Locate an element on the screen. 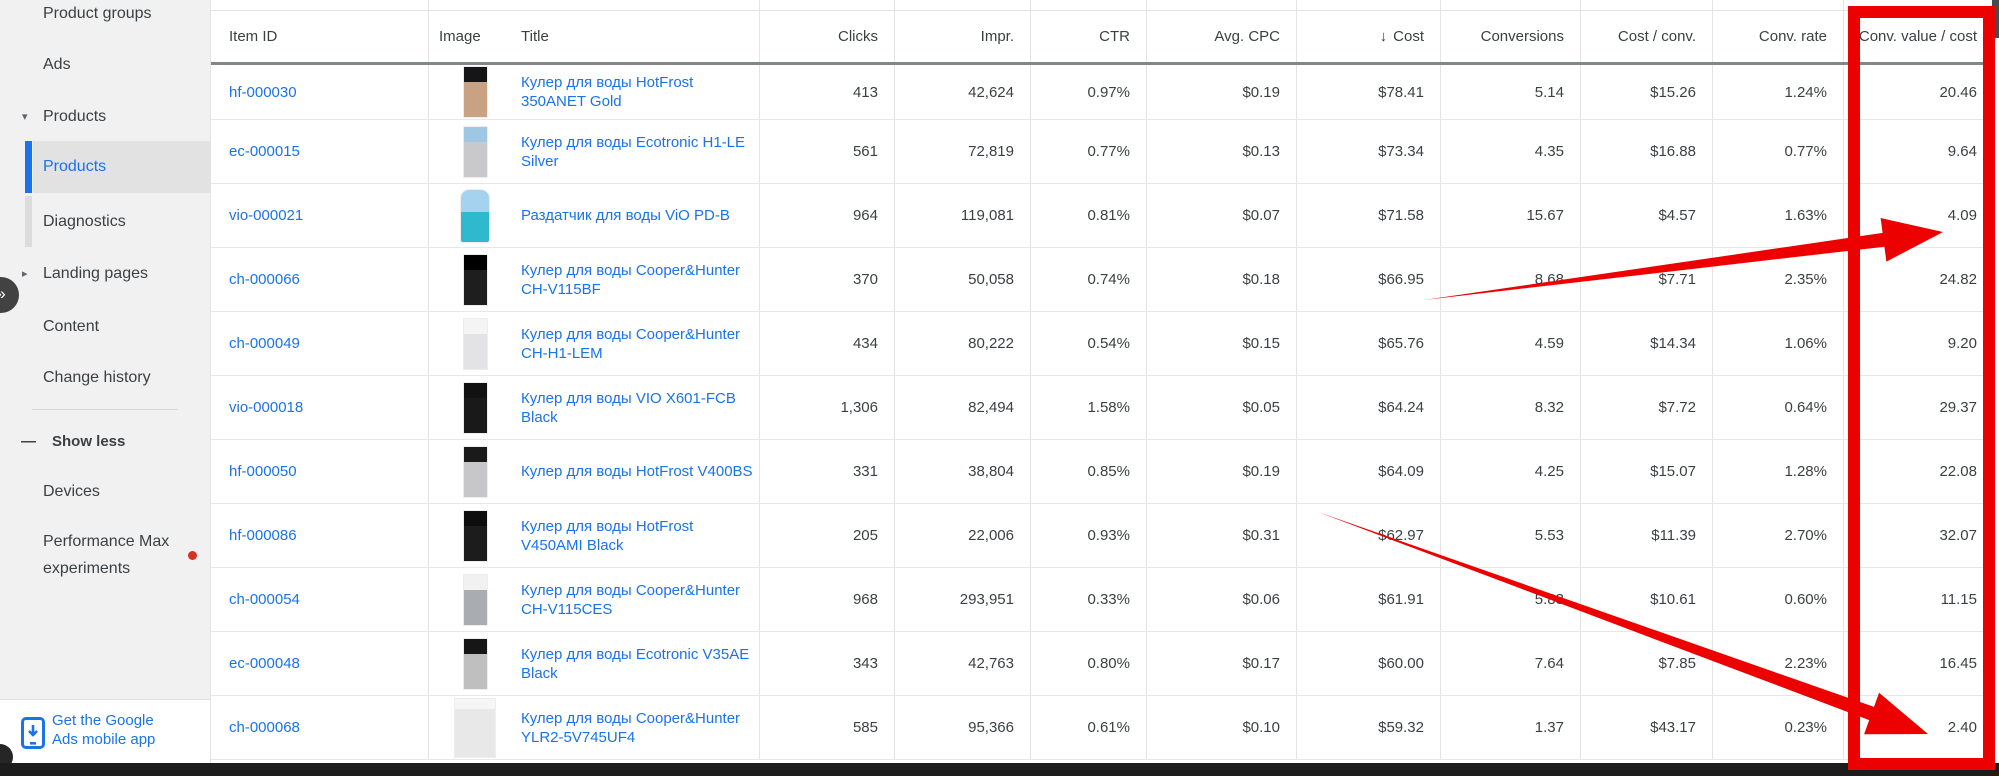  column-header-ctr: CTR is located at coordinates (1088, 31).